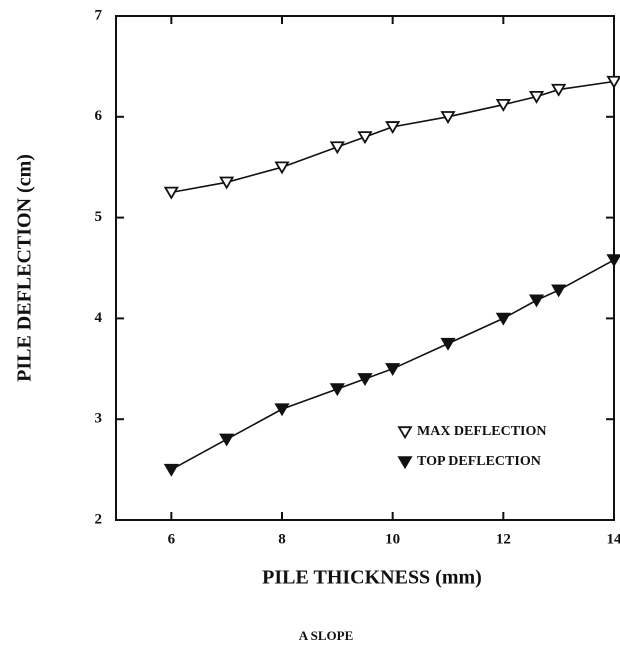 The width and height of the screenshot is (620, 657). What do you see at coordinates (392, 137) in the screenshot?
I see `series-line` at bounding box center [392, 137].